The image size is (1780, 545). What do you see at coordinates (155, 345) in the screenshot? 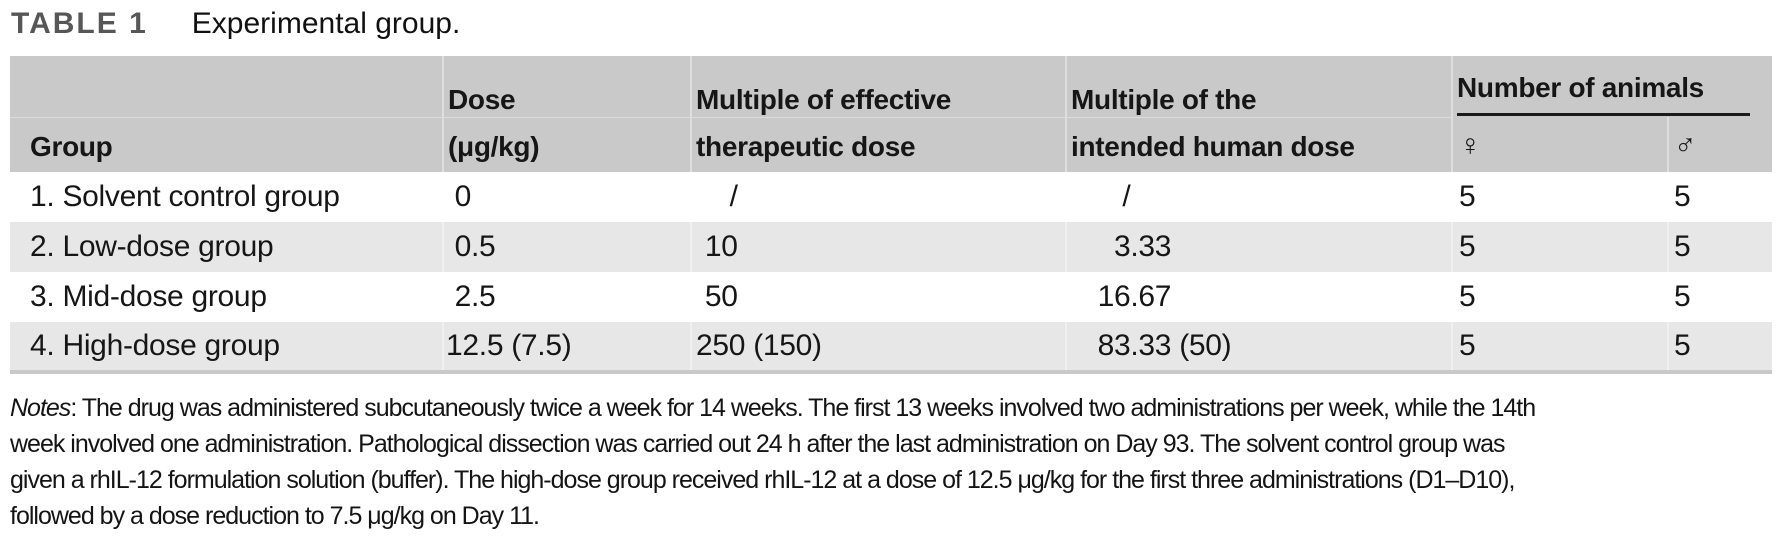
I see `cell-group: 4. High-dose group` at bounding box center [155, 345].